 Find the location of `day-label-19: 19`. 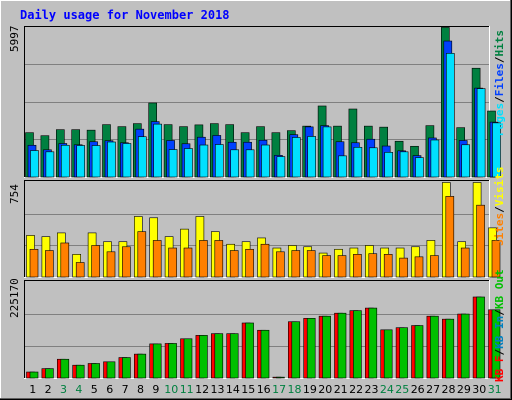

day-label-19: 19 is located at coordinates (310, 389).